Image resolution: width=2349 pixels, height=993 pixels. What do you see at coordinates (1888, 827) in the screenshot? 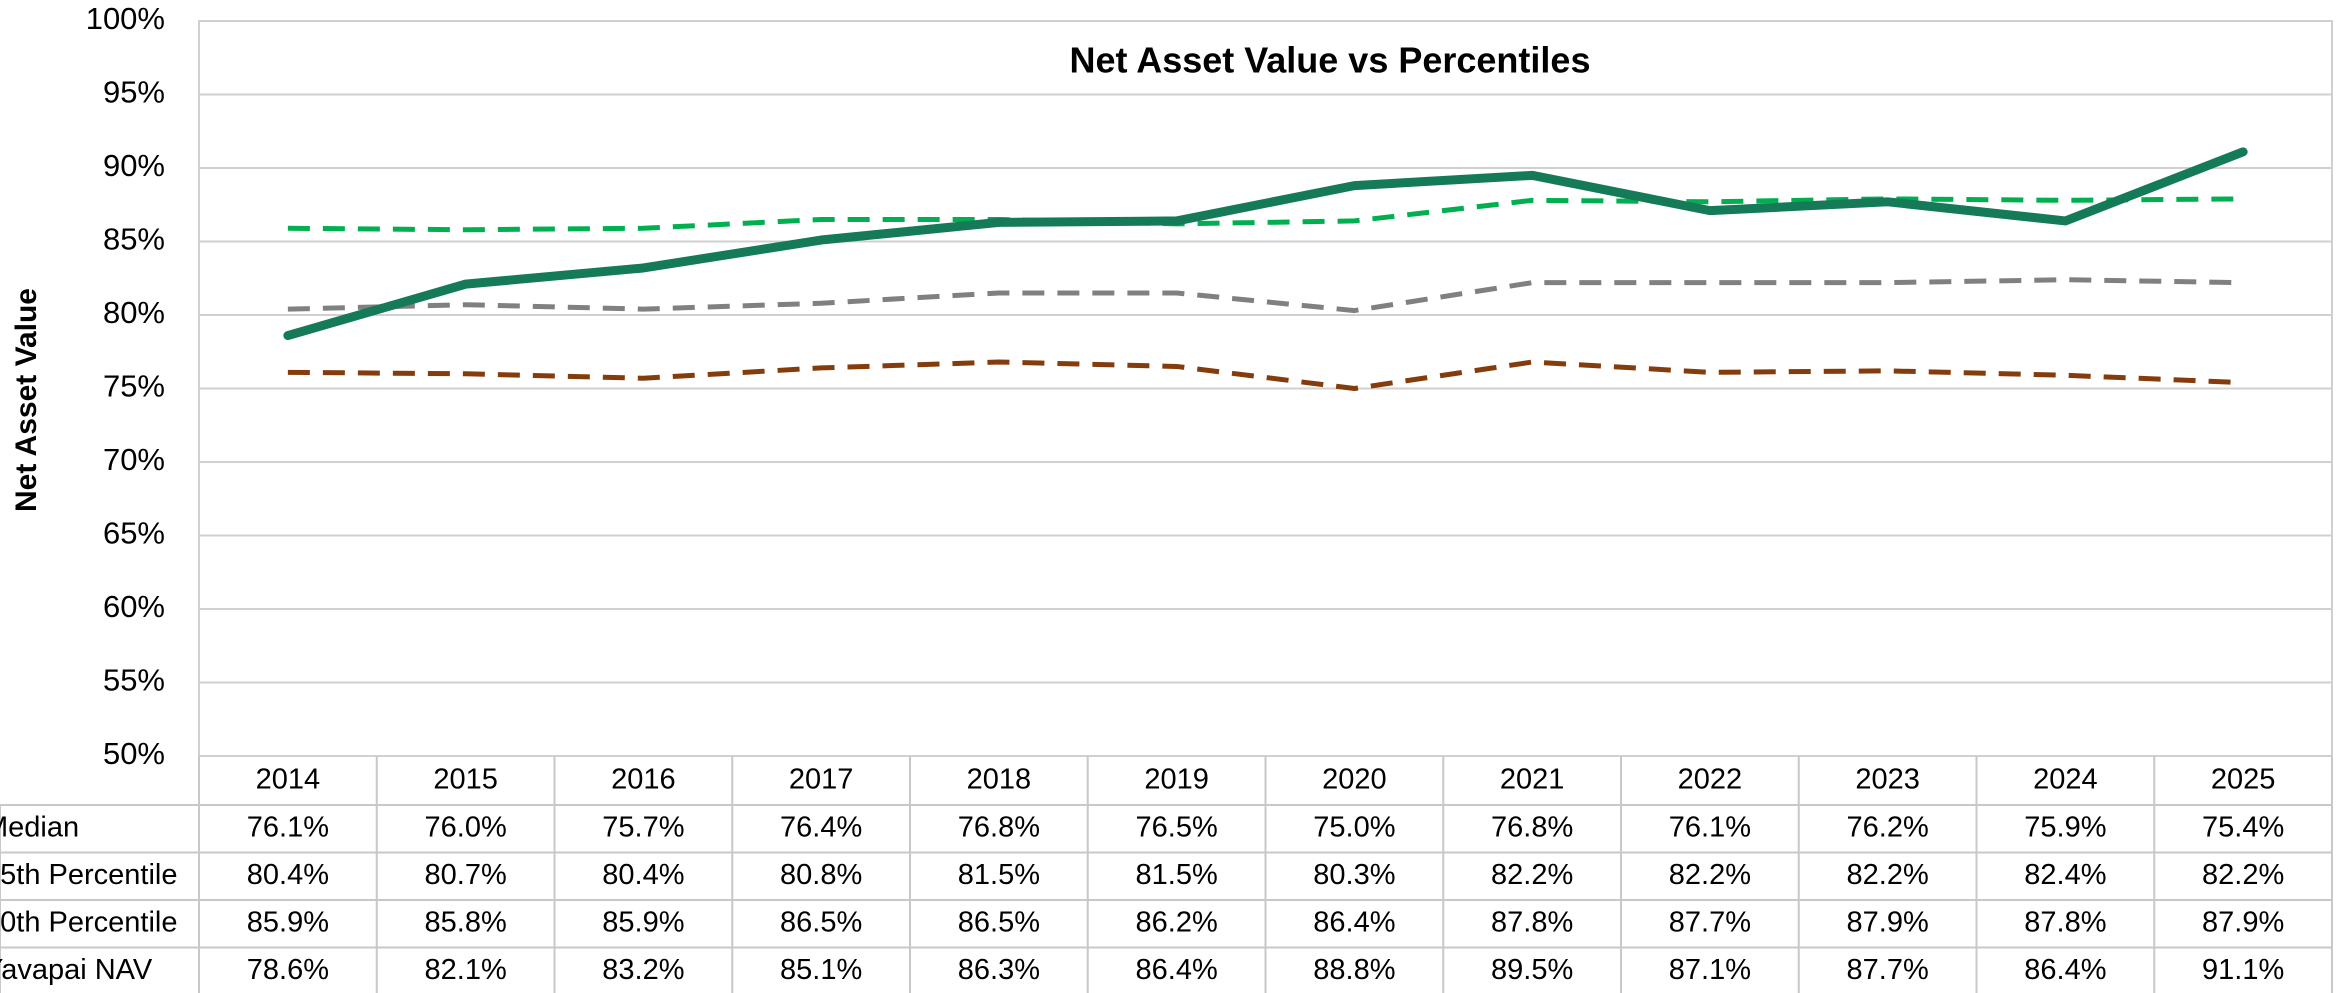
I see `data-label: 76.2%` at bounding box center [1888, 827].